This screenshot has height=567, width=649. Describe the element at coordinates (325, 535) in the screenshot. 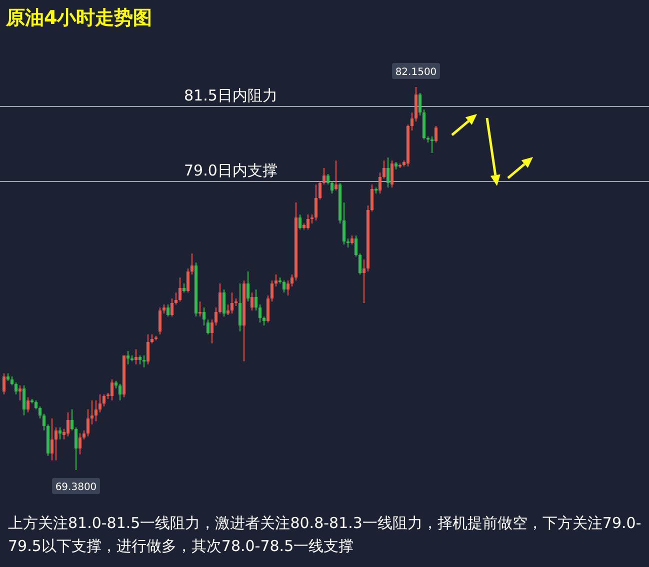

I see `text: 上方关注81.0-81.5一线阻力，激进者关注80.8-81.3一线阻力，择机提前做空，下方关注79.0-79.5以下支撑，进行做多，其次78.0-78.5一线支撑` at that location.